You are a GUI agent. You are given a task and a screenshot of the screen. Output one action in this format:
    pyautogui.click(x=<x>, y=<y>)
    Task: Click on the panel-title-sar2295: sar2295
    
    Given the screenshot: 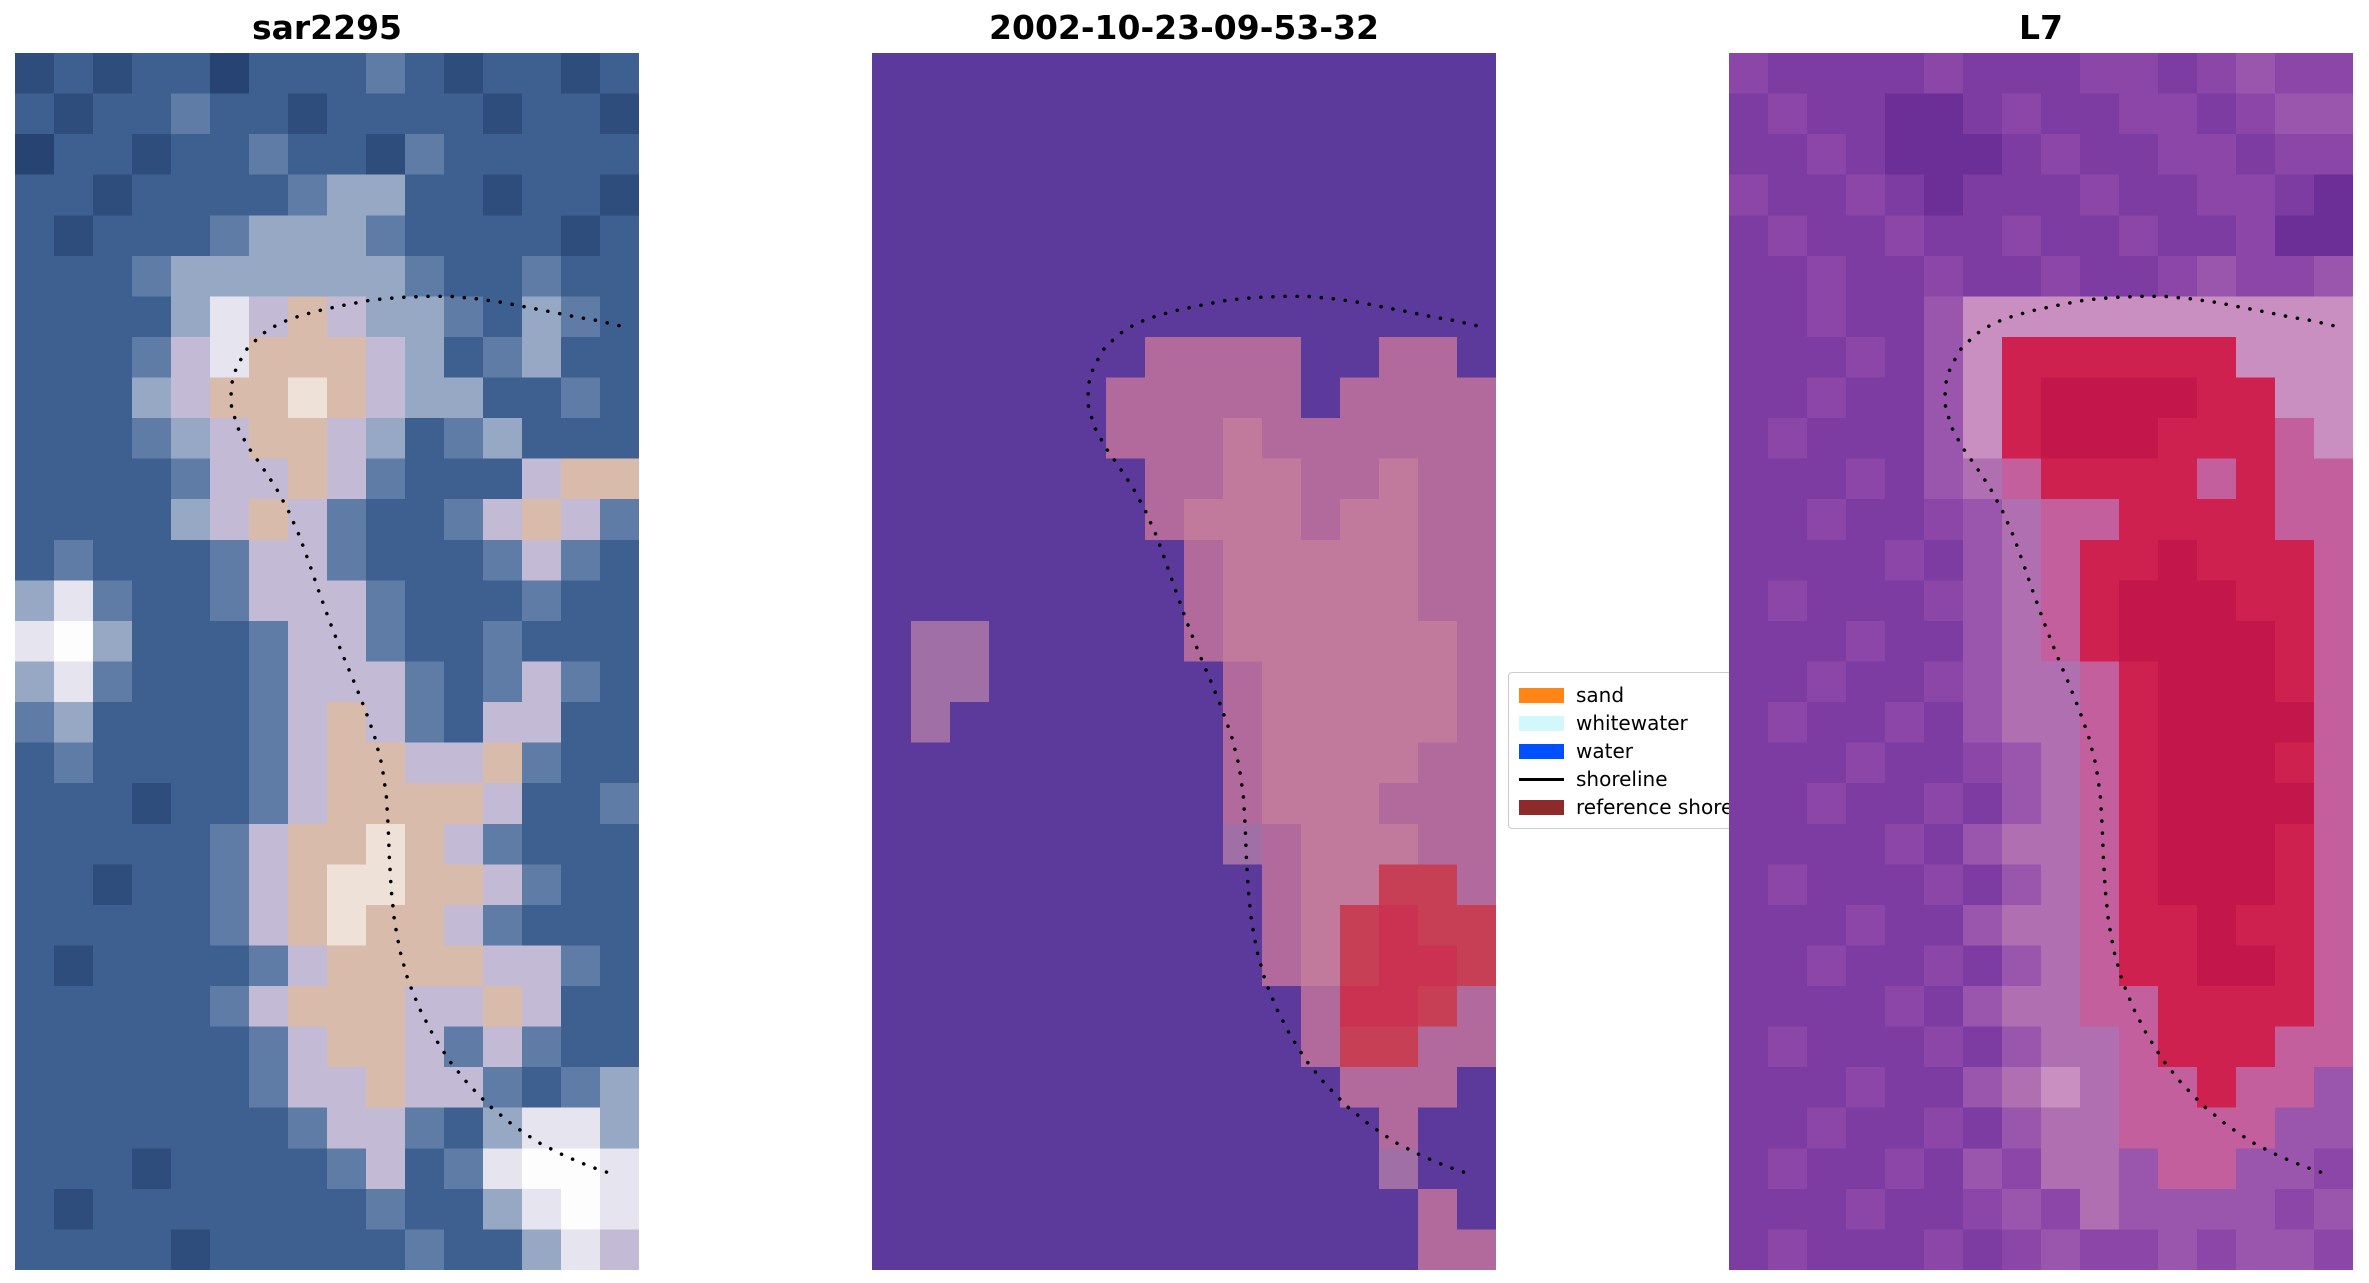 What is the action you would take?
    pyautogui.click(x=327, y=27)
    